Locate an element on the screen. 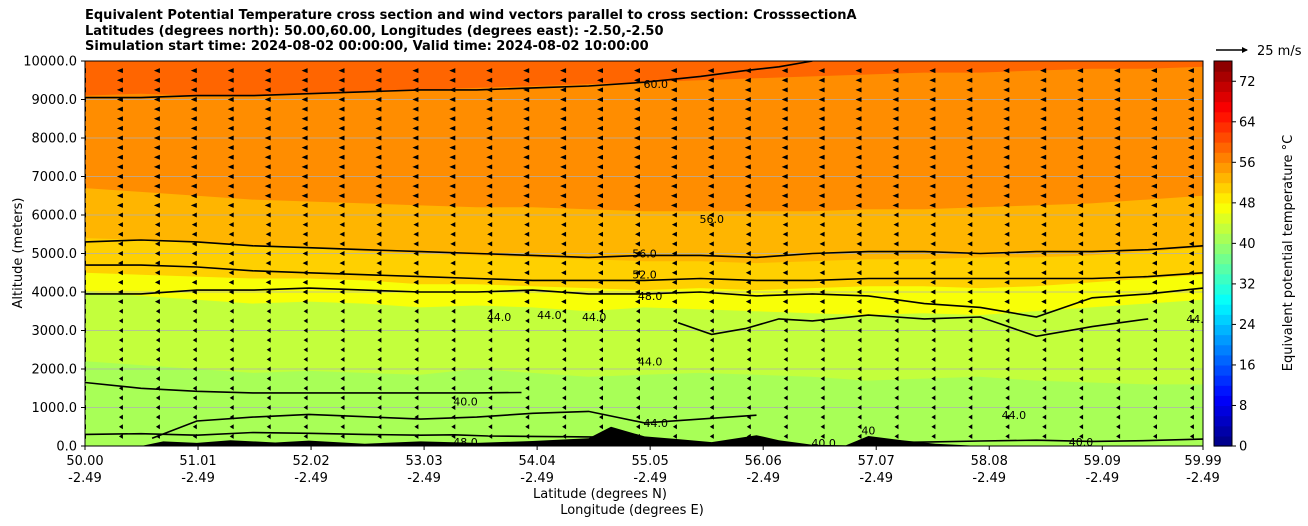 This screenshot has height=526, width=1308. terrain is located at coordinates (644, 436).